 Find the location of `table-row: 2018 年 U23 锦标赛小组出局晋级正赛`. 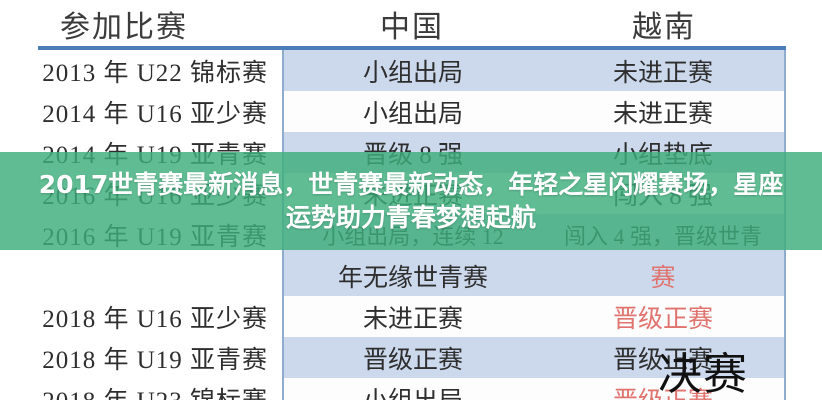

table-row: 2018 年 U23 锦标赛小组出局晋级正赛 is located at coordinates (412, 389).